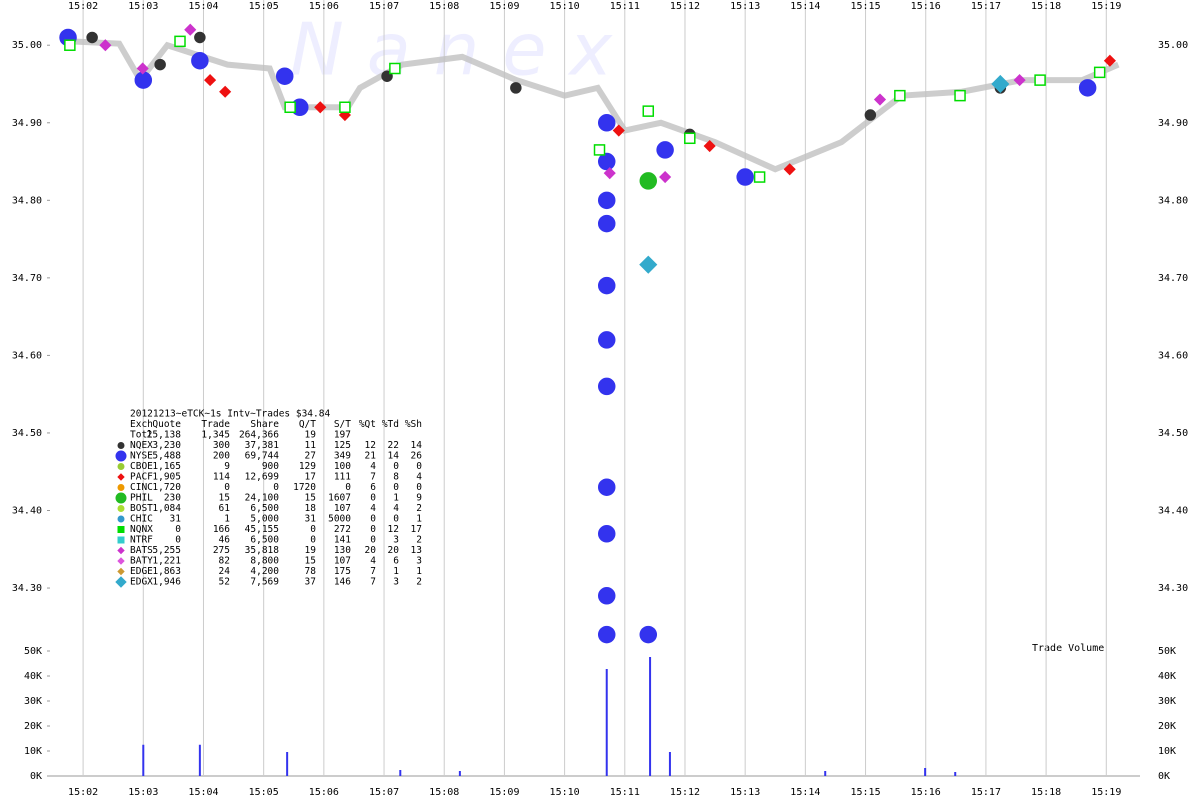 This screenshot has height=800, width=1200. I want to click on table-cell: Totl, so click(141, 435).